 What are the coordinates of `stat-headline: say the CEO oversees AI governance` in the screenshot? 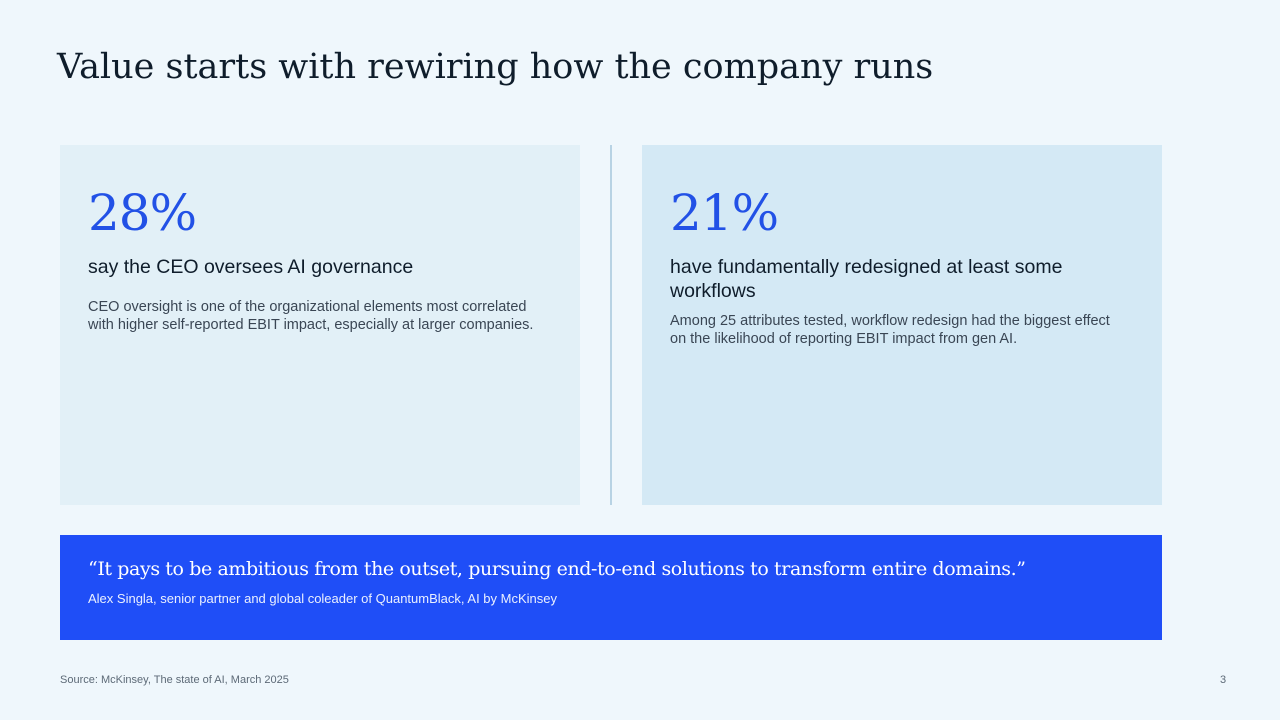 It's located at (251, 267).